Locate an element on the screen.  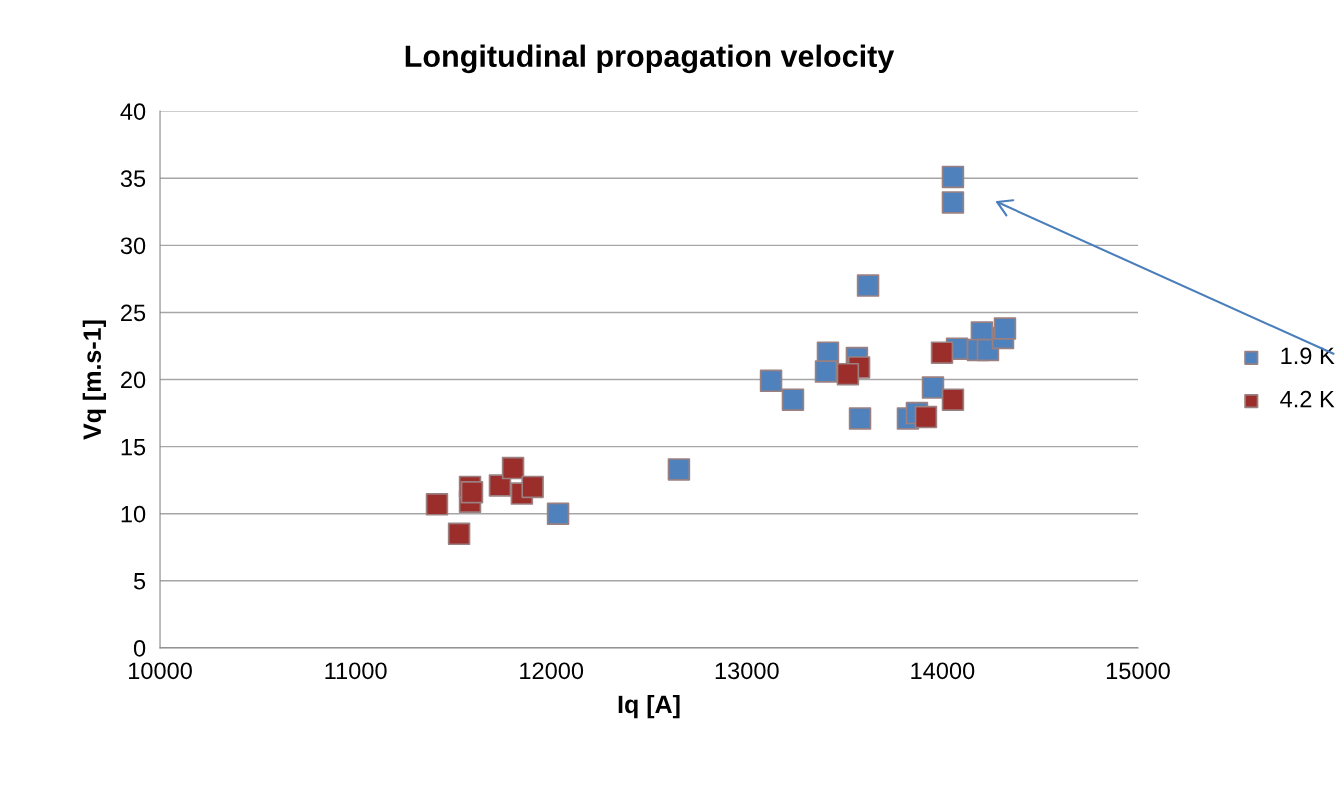
x-tick-label: 11000 is located at coordinates (356, 671).